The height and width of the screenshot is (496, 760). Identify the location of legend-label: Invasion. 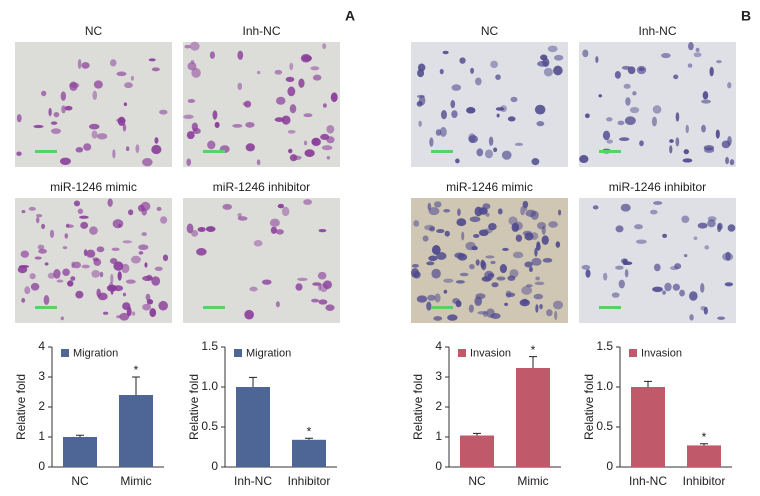
(490, 353).